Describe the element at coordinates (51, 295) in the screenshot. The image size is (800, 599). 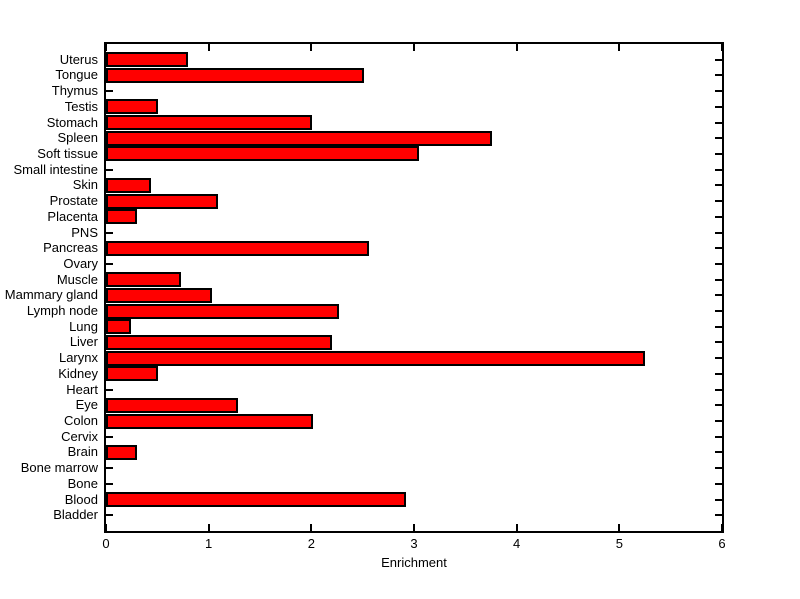
I see `y-tick-label: Mammary gland` at that location.